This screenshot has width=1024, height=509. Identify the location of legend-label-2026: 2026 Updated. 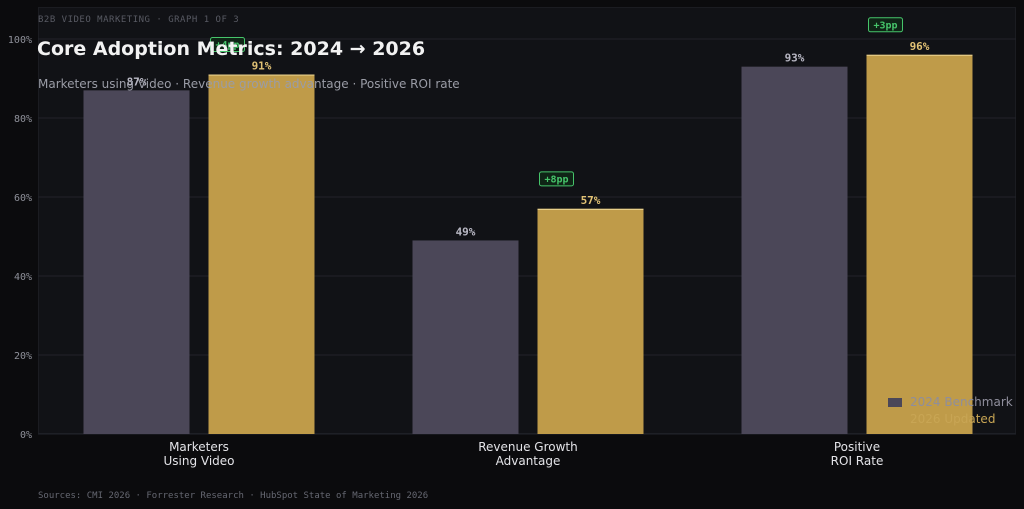
(953, 419).